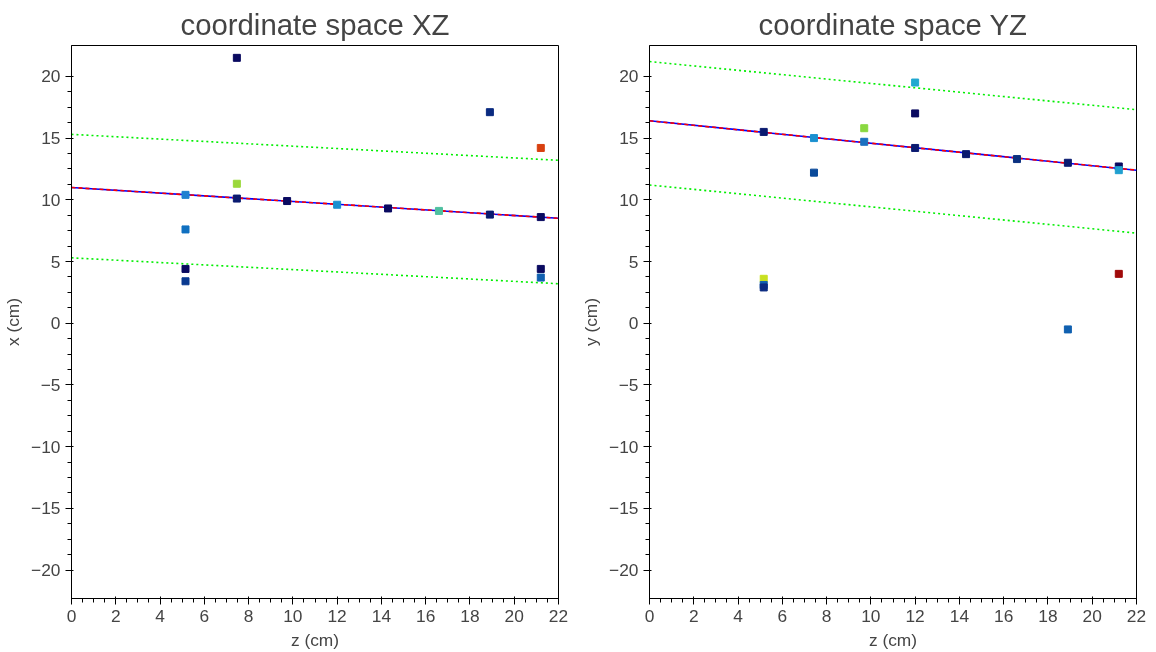  What do you see at coordinates (13, 322) in the screenshot?
I see `y-axis-title: x (cm)` at bounding box center [13, 322].